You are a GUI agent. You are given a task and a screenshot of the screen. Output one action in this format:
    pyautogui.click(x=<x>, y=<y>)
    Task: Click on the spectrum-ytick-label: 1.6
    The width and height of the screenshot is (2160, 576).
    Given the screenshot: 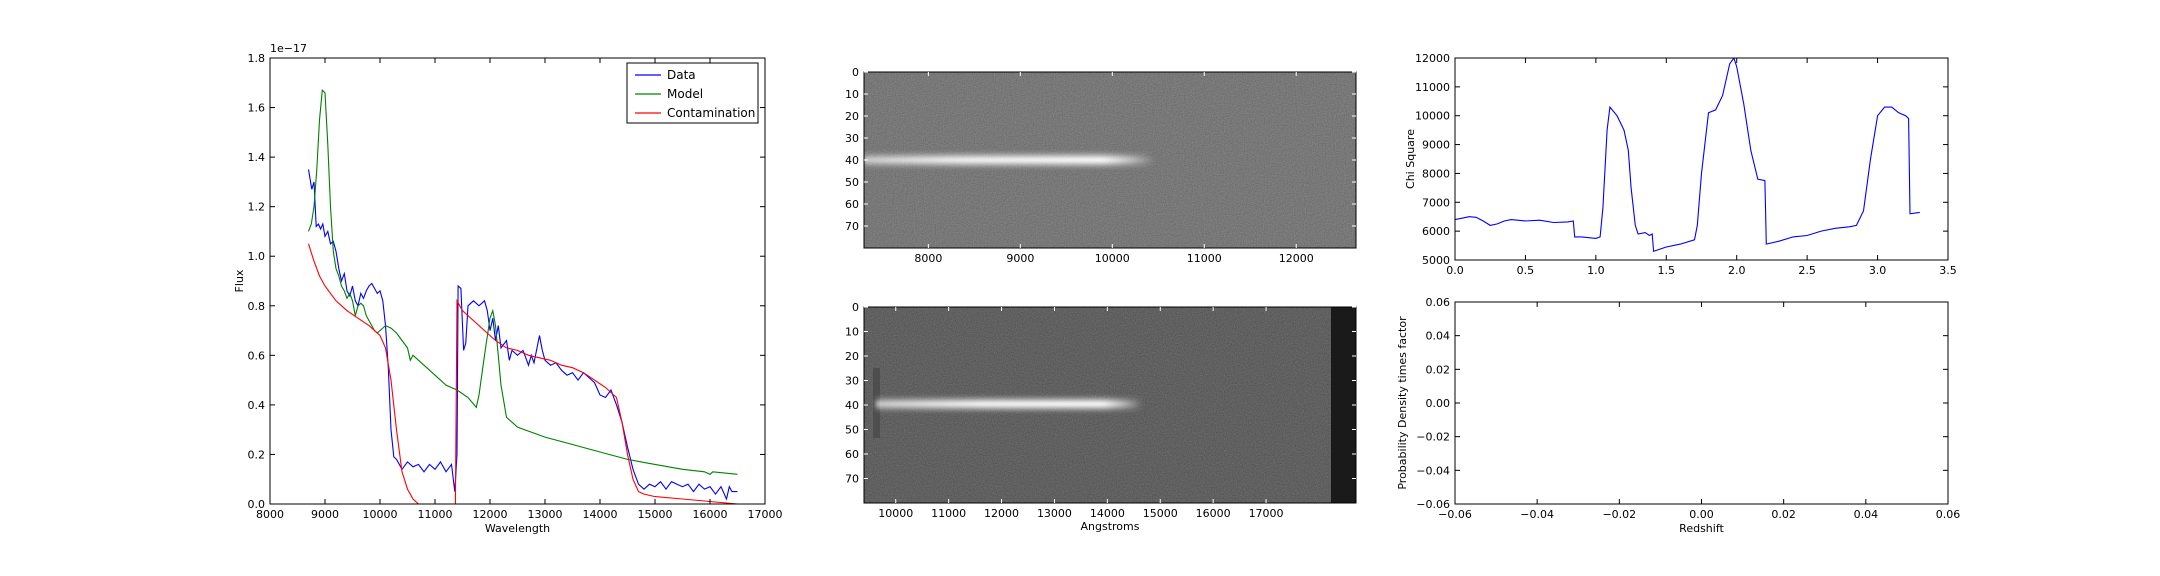 What is the action you would take?
    pyautogui.click(x=257, y=108)
    